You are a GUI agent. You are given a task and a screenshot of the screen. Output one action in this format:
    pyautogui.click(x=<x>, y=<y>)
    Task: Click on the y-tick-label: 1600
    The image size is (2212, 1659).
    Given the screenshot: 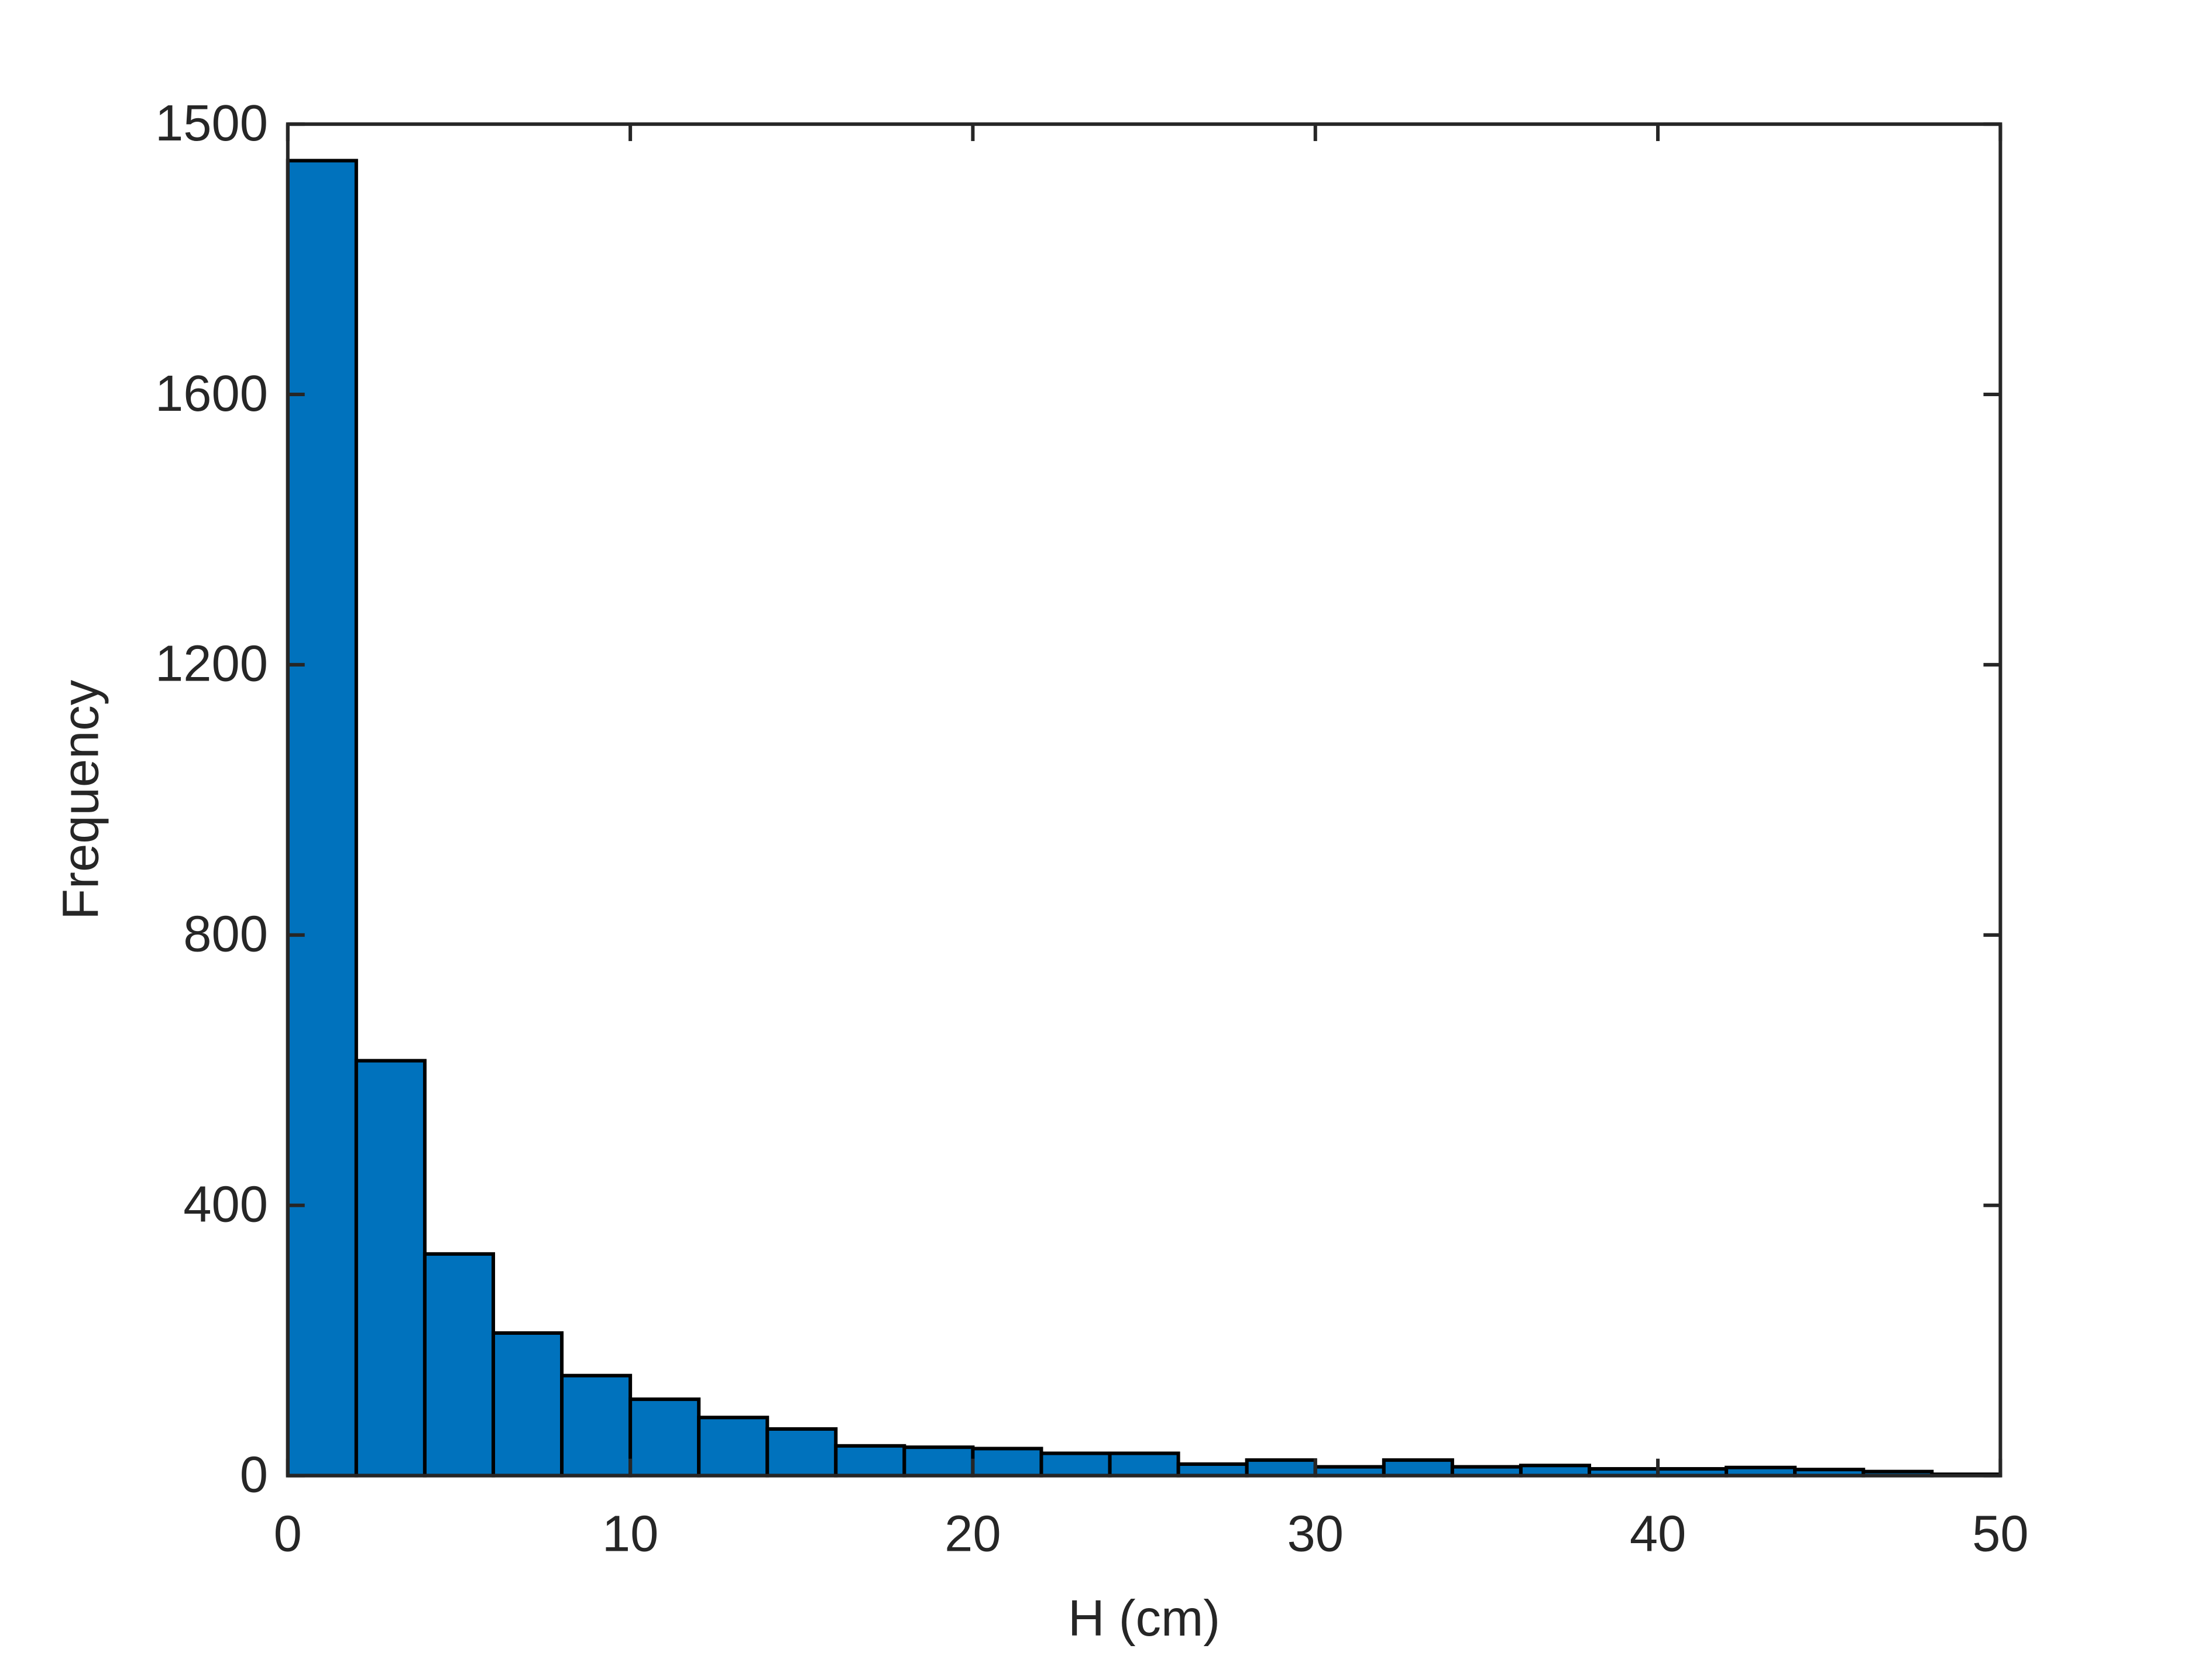 What is the action you would take?
    pyautogui.click(x=211, y=393)
    